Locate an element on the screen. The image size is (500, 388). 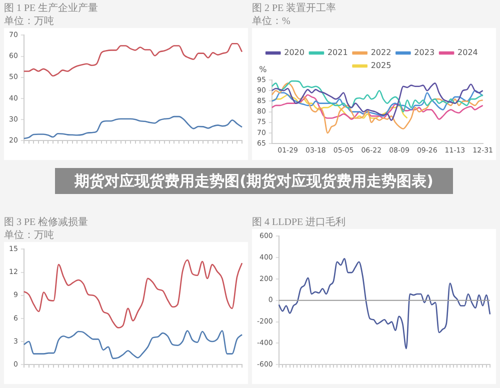
chart-title: 图 4 LLDPE 进口毛利 is located at coordinates (299, 222).